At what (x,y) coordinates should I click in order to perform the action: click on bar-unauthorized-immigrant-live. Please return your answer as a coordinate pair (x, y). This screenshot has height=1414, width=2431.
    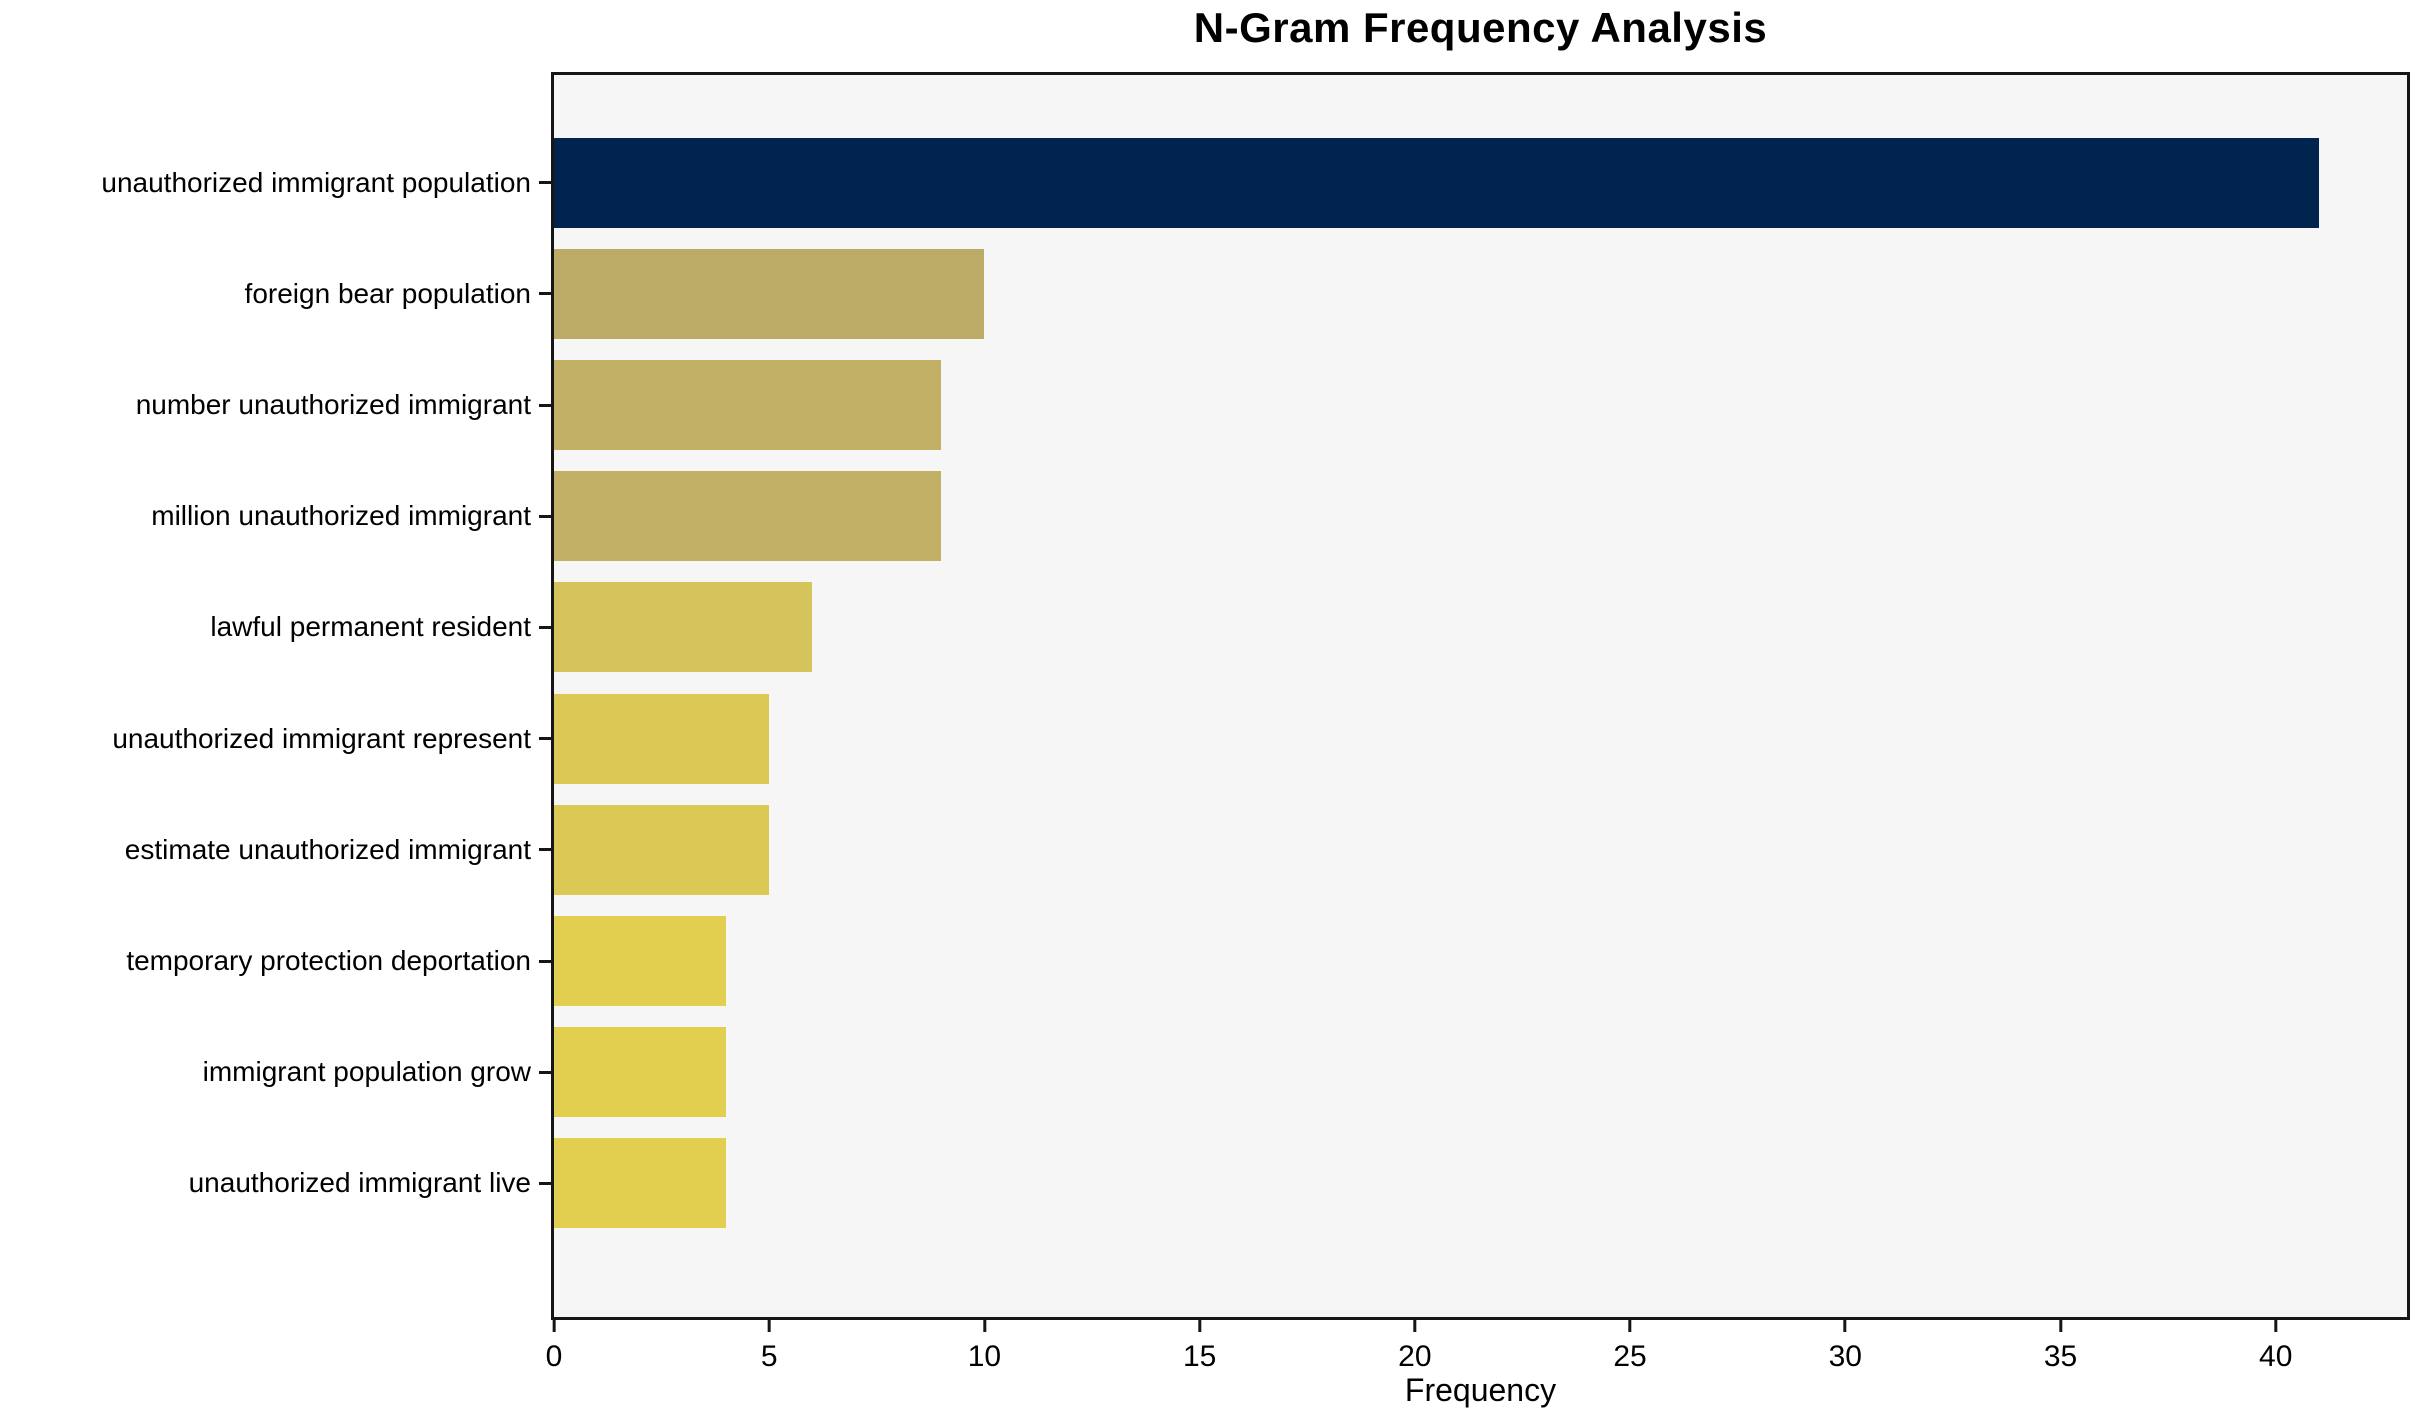
    Looking at the image, I should click on (640, 1183).